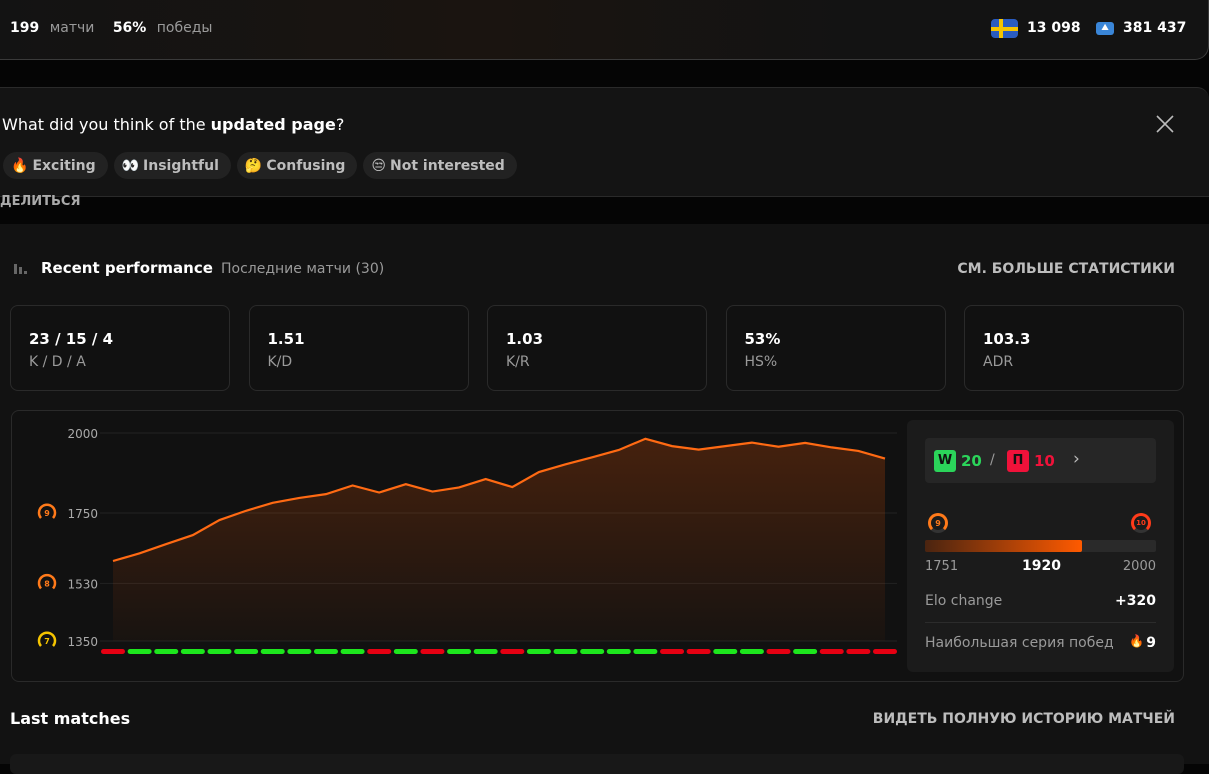 The image size is (1209, 774). What do you see at coordinates (597, 764) in the screenshot?
I see `matches-table` at bounding box center [597, 764].